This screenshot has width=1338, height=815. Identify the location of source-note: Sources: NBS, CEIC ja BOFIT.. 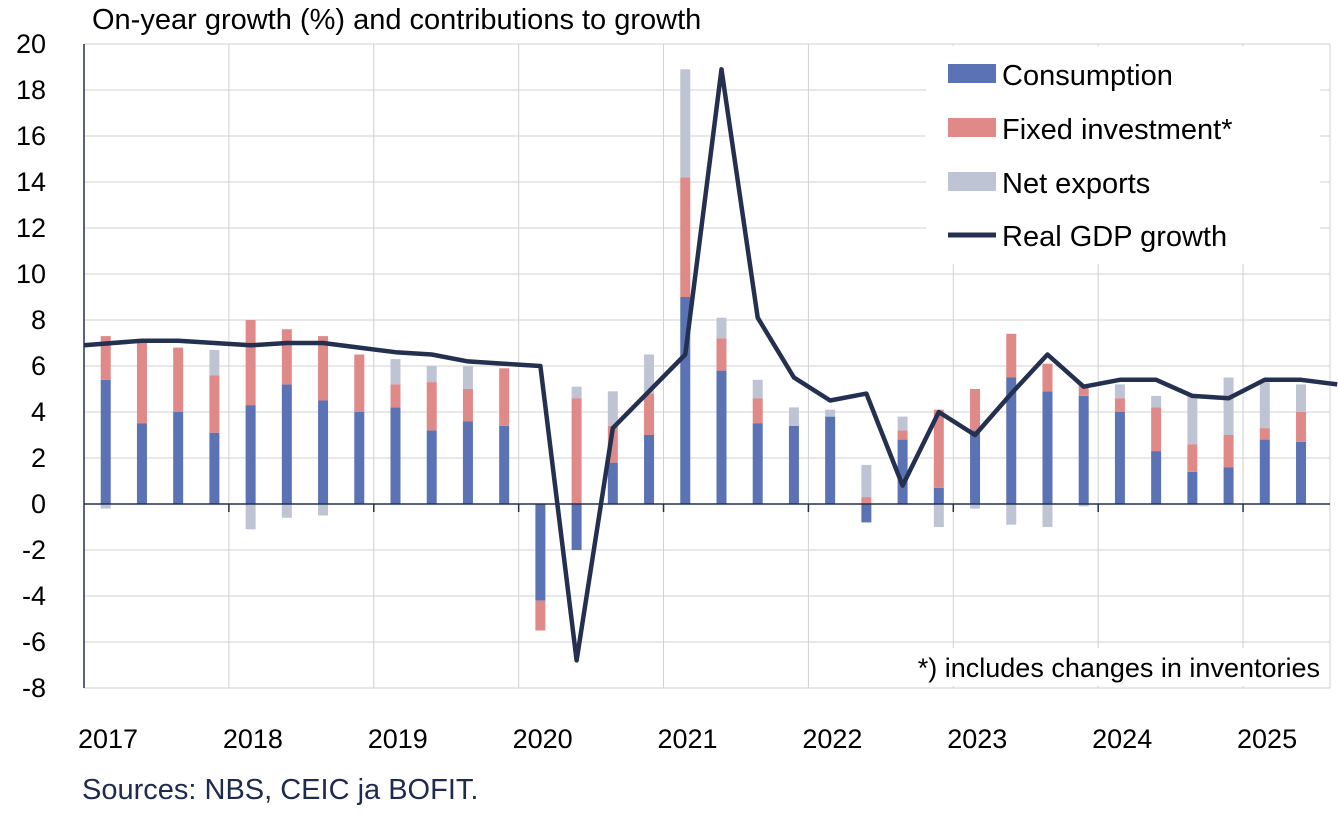
(280, 790).